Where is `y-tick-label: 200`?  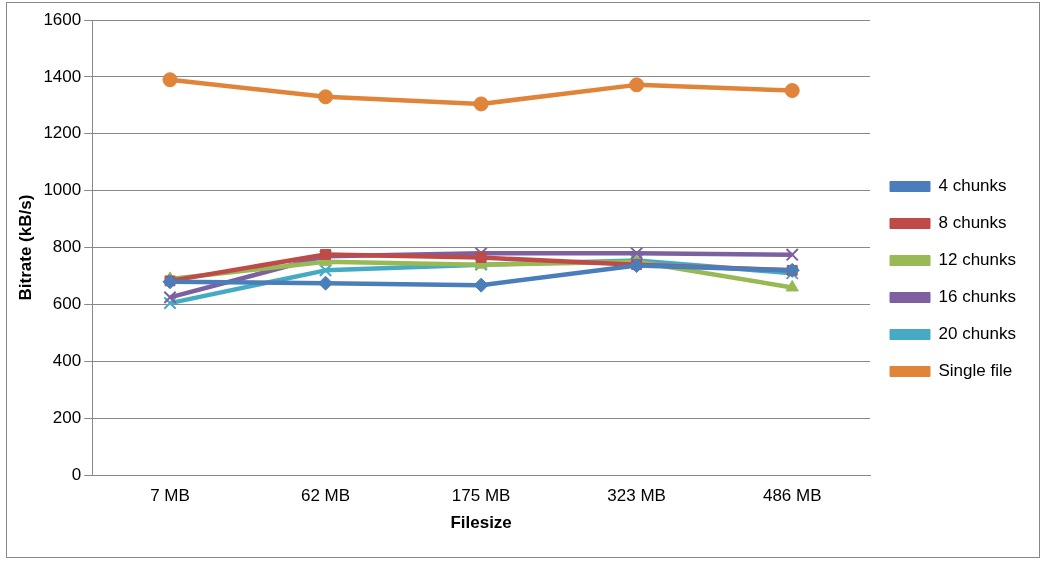
y-tick-label: 200 is located at coordinates (67, 417).